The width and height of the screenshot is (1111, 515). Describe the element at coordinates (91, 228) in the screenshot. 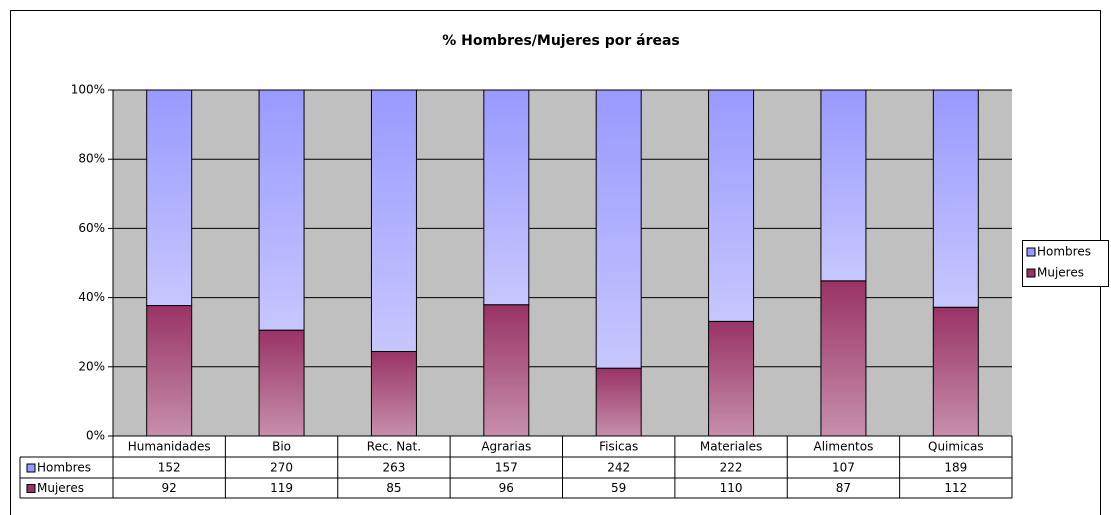

I see `y-tick-label: 60%` at that location.